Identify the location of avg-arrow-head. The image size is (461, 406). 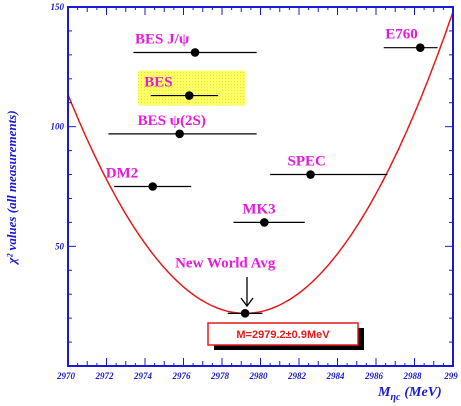
(247, 302).